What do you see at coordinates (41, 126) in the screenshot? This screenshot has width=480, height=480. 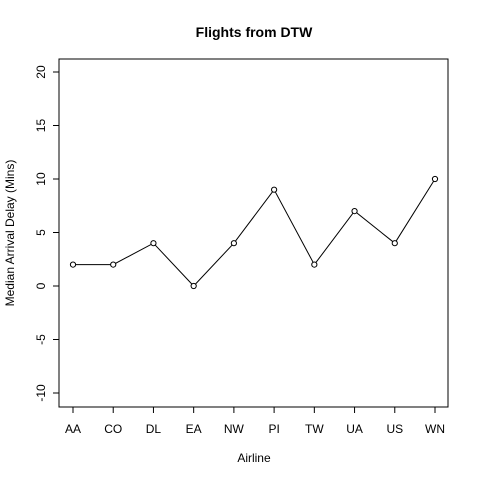 I see `y-tick-label: 15` at bounding box center [41, 126].